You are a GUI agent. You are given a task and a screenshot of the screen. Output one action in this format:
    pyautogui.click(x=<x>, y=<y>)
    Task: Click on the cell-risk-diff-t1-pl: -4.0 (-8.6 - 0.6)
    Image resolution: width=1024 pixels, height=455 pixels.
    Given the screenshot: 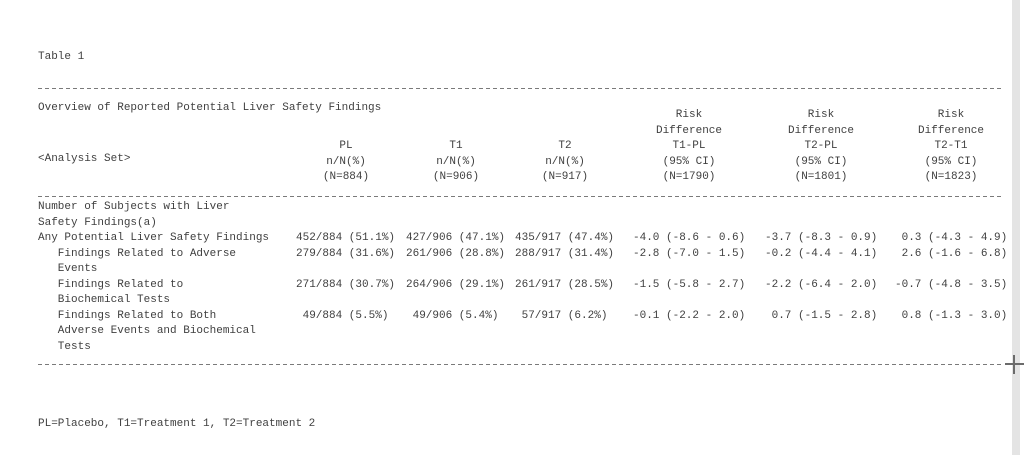 What is the action you would take?
    pyautogui.click(x=689, y=238)
    